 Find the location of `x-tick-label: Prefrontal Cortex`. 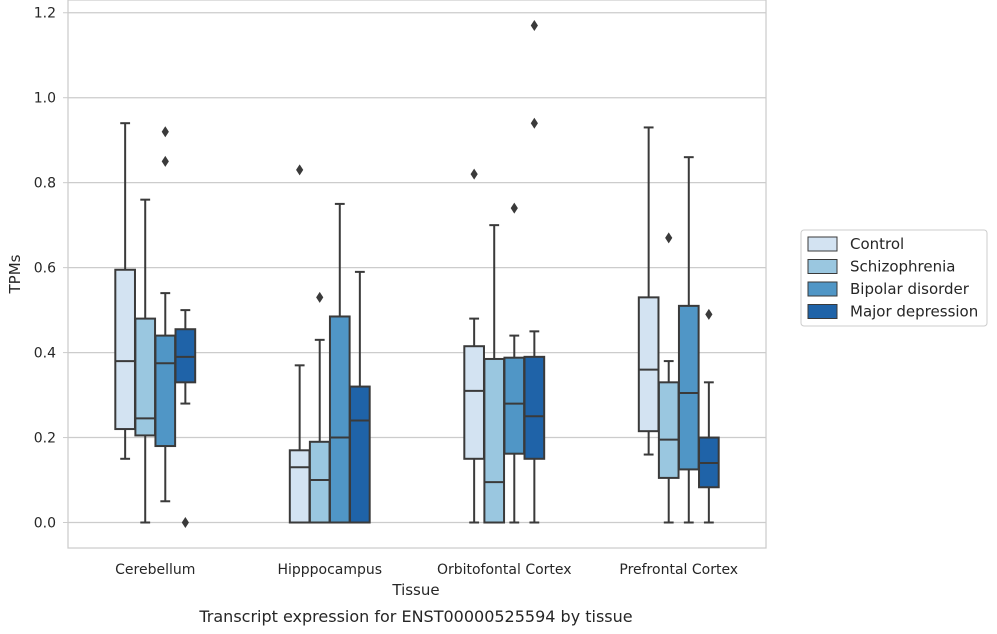

x-tick-label: Prefrontal Cortex is located at coordinates (678, 570).